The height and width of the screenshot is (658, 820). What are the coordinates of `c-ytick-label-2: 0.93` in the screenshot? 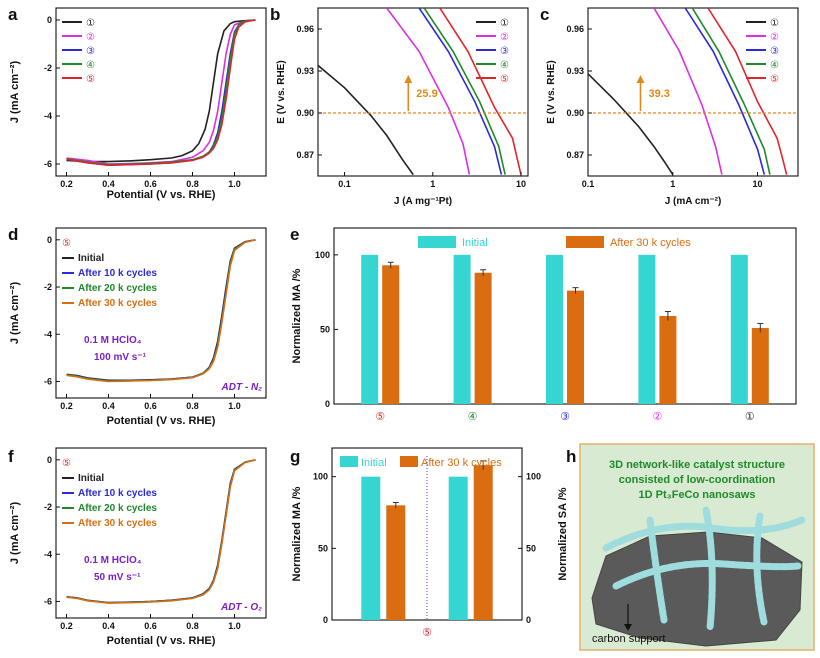 It's located at (575, 71).